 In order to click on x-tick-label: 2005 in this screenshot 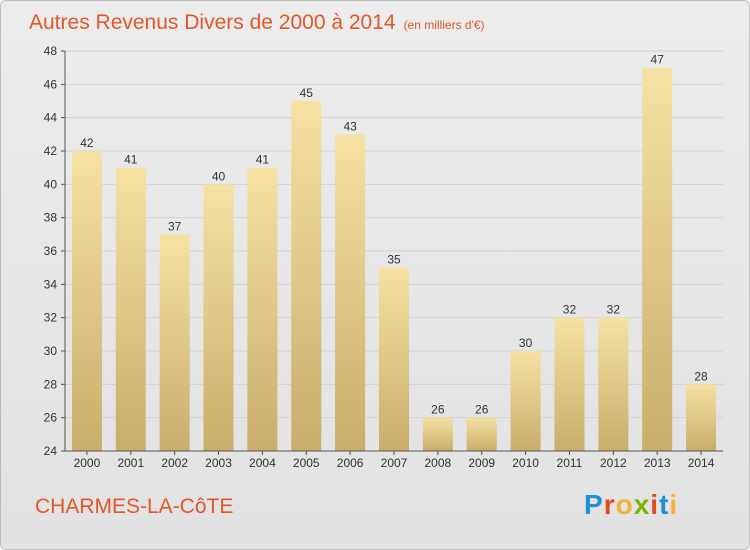, I will do `click(306, 463)`.